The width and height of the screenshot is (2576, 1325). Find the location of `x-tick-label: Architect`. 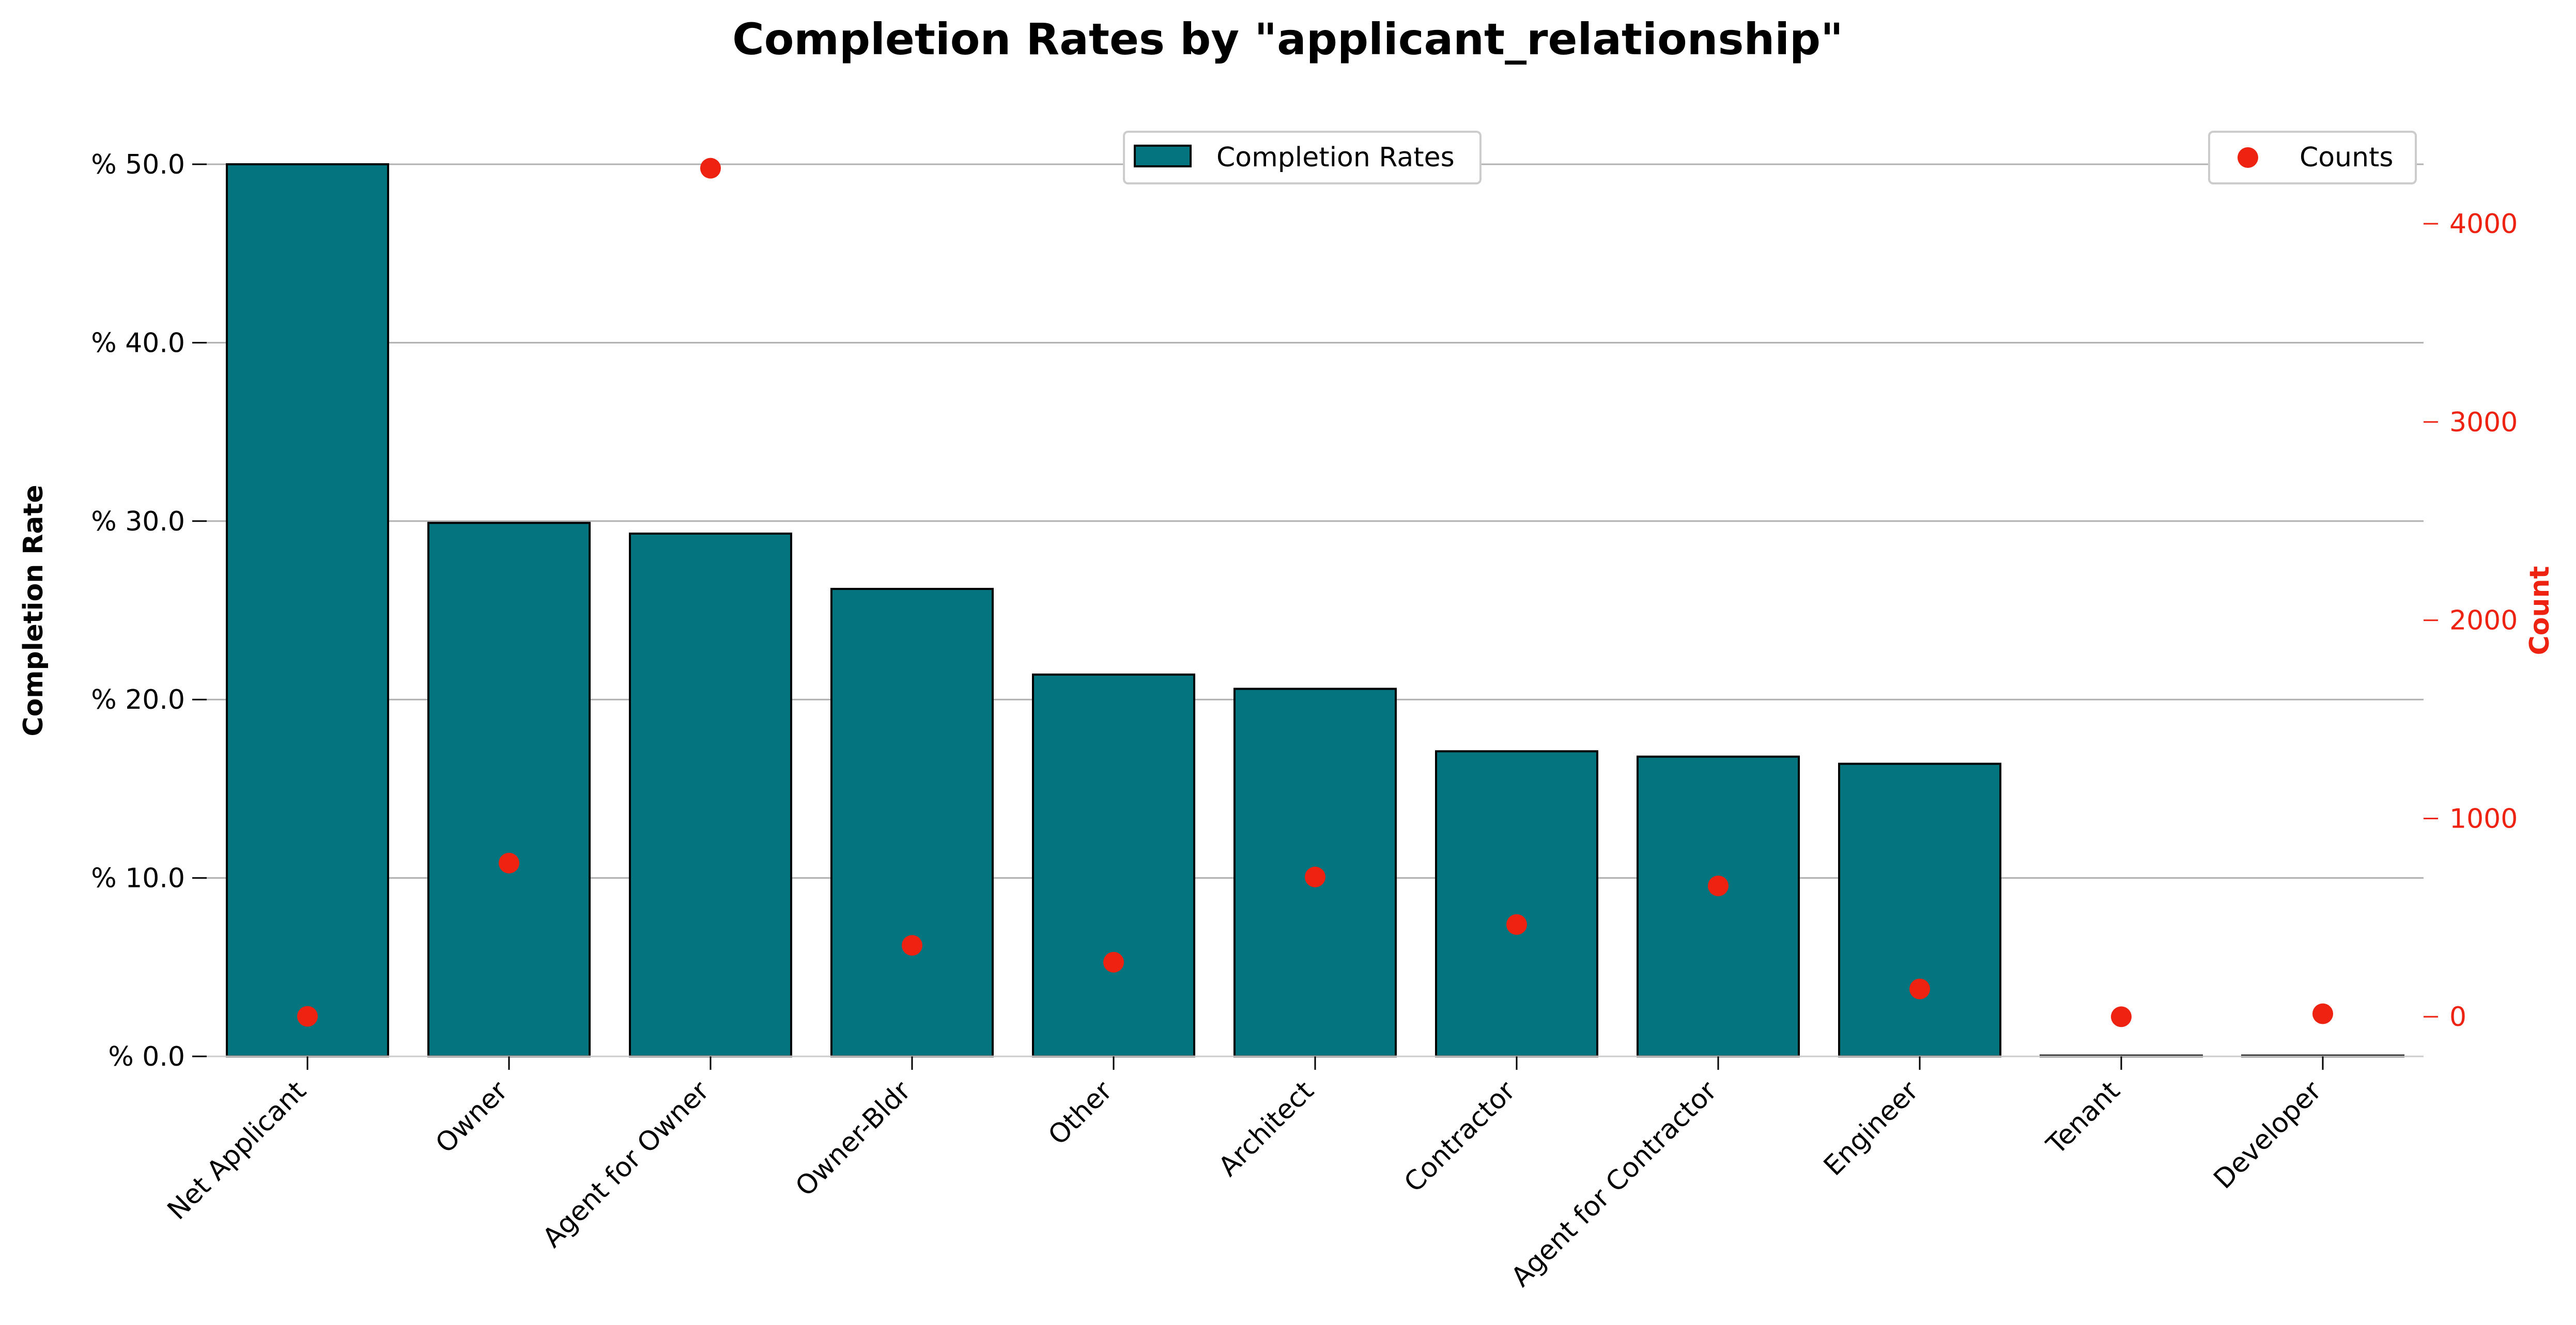

x-tick-label: Architect is located at coordinates (1266, 1129).